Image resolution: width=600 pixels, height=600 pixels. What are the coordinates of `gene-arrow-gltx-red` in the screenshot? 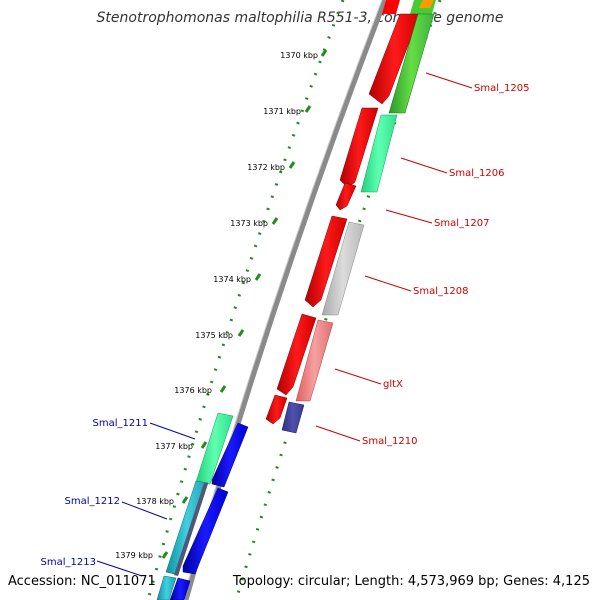 It's located at (296, 354).